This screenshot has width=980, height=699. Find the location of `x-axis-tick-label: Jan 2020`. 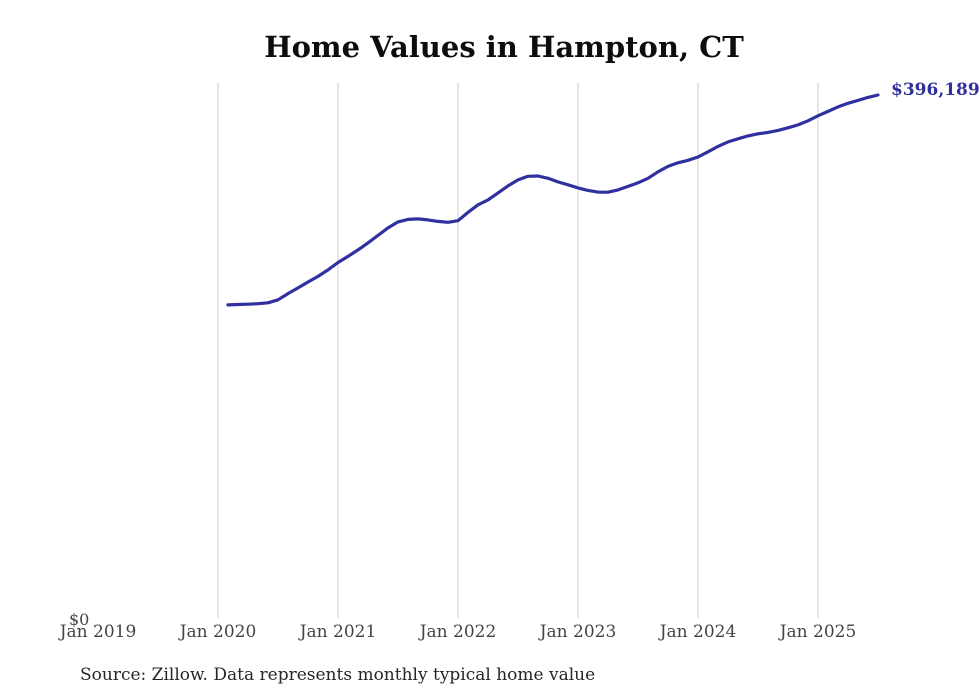

x-axis-tick-label: Jan 2020 is located at coordinates (218, 632).